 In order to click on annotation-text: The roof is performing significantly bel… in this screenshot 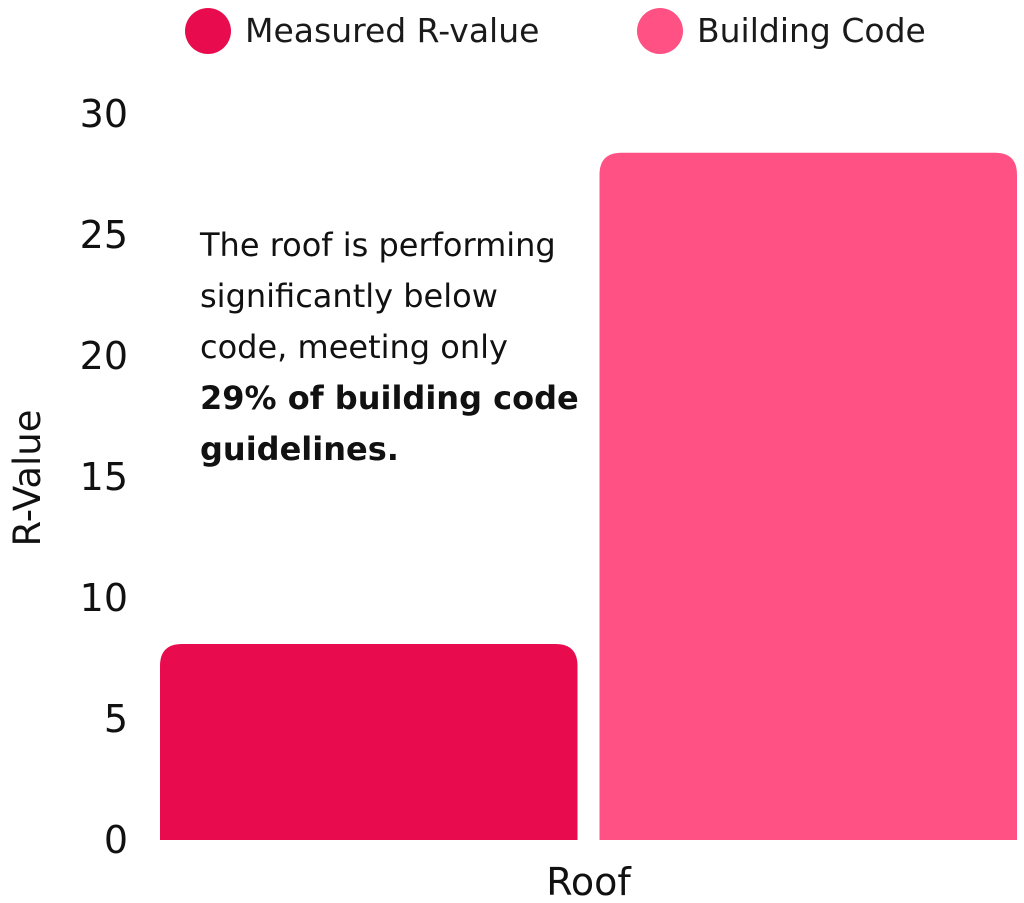, I will do `click(378, 296)`.